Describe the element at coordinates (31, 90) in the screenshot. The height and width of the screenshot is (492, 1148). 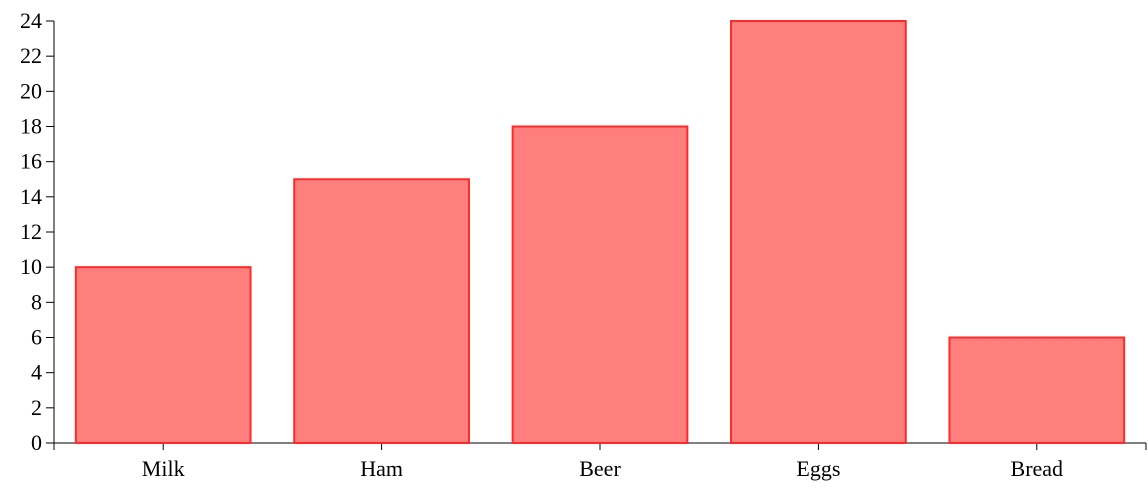
I see `y-tick-label: 20` at that location.